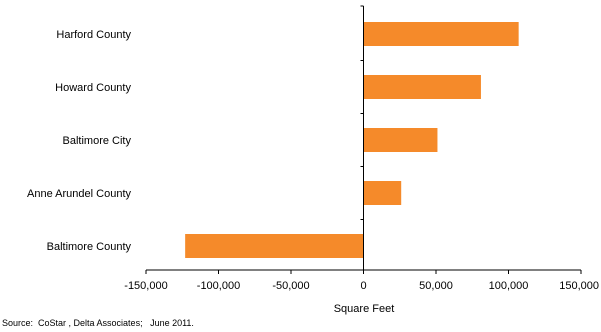 The image size is (601, 332). Describe the element at coordinates (89, 247) in the screenshot. I see `category-label: Baltimore County` at that location.